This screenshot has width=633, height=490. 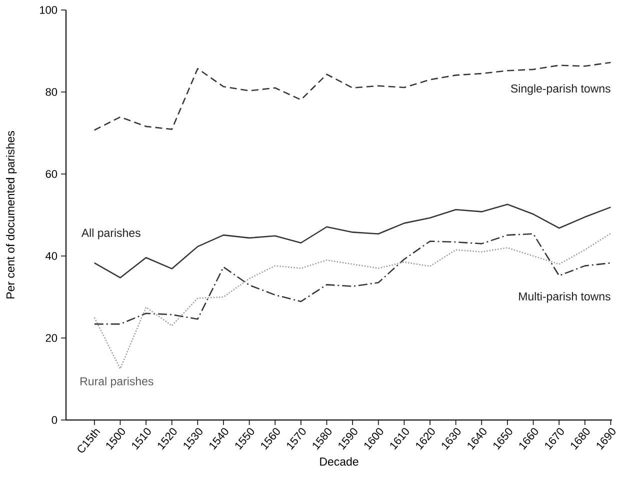 What do you see at coordinates (560, 89) in the screenshot?
I see `series-label: Single-parish towns` at bounding box center [560, 89].